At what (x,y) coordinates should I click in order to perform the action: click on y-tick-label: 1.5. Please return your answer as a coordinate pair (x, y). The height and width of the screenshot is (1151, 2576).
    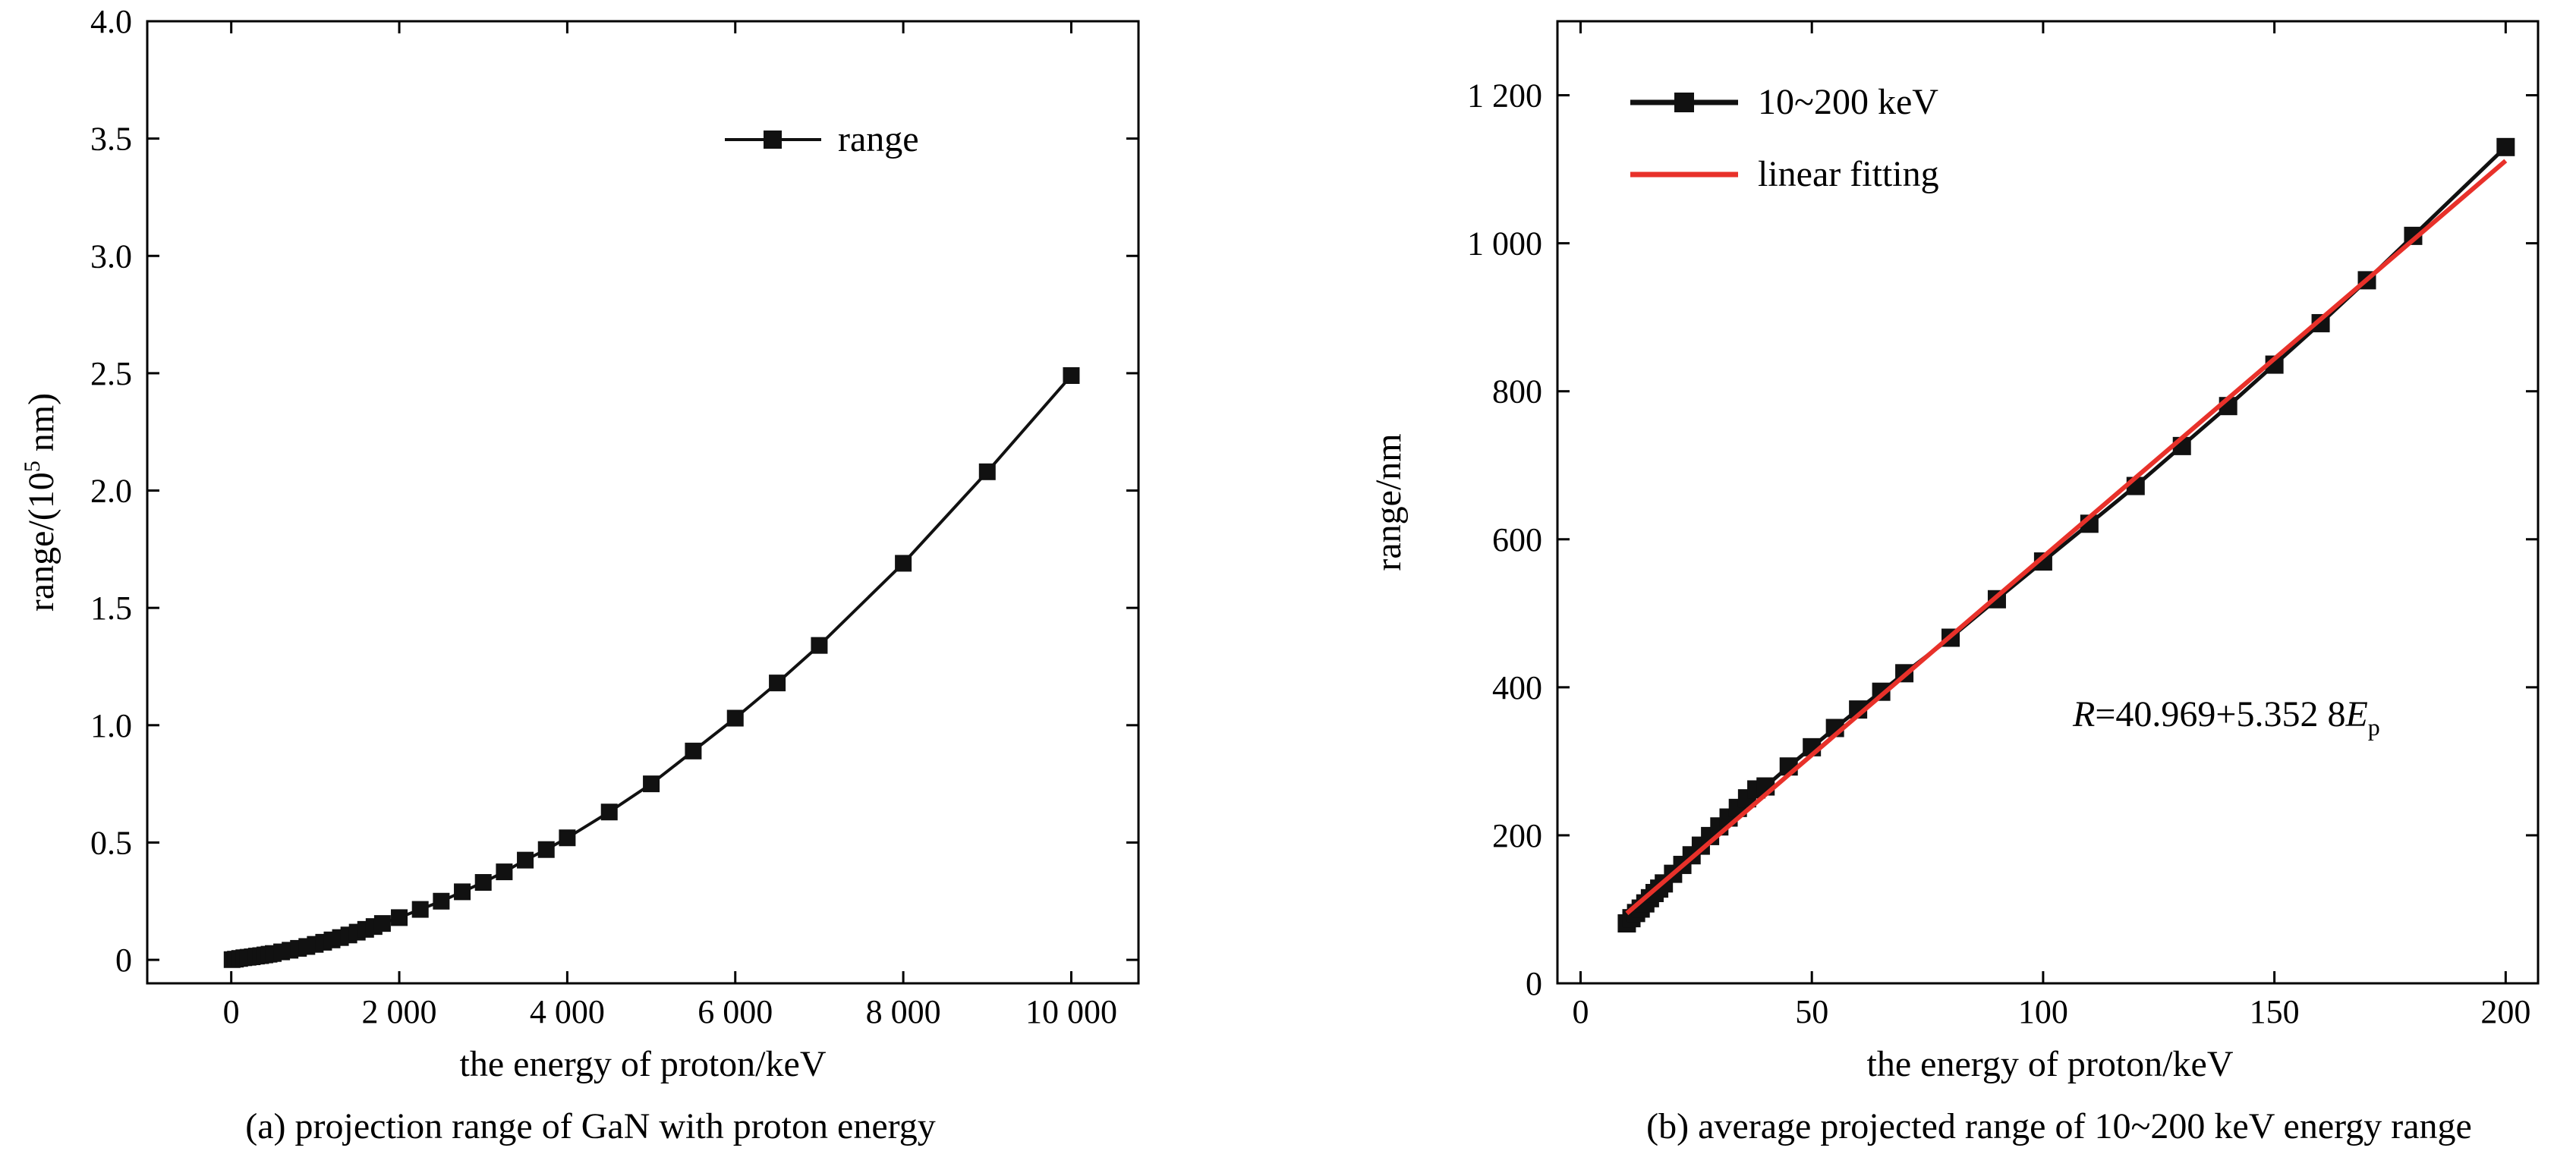
    Looking at the image, I should click on (111, 608).